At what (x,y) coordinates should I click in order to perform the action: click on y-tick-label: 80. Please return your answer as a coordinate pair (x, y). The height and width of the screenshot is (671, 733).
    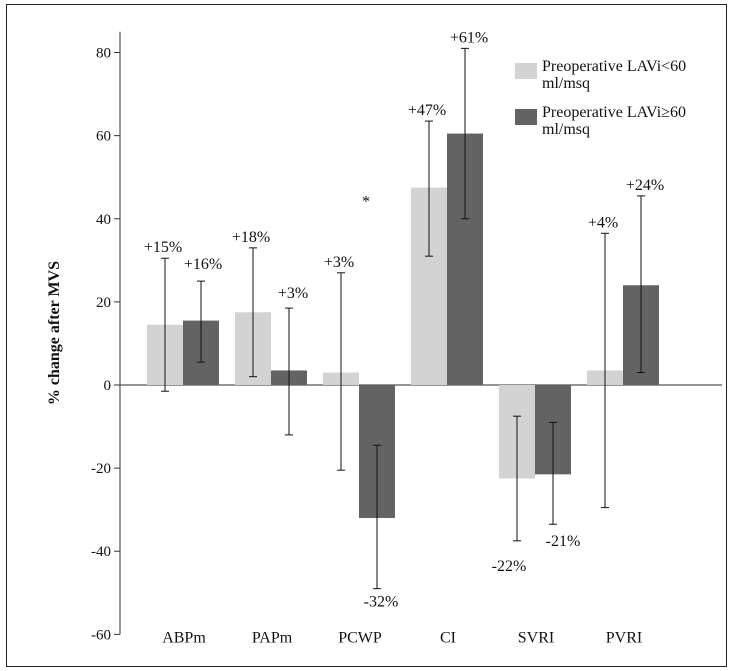
    Looking at the image, I should click on (103, 54).